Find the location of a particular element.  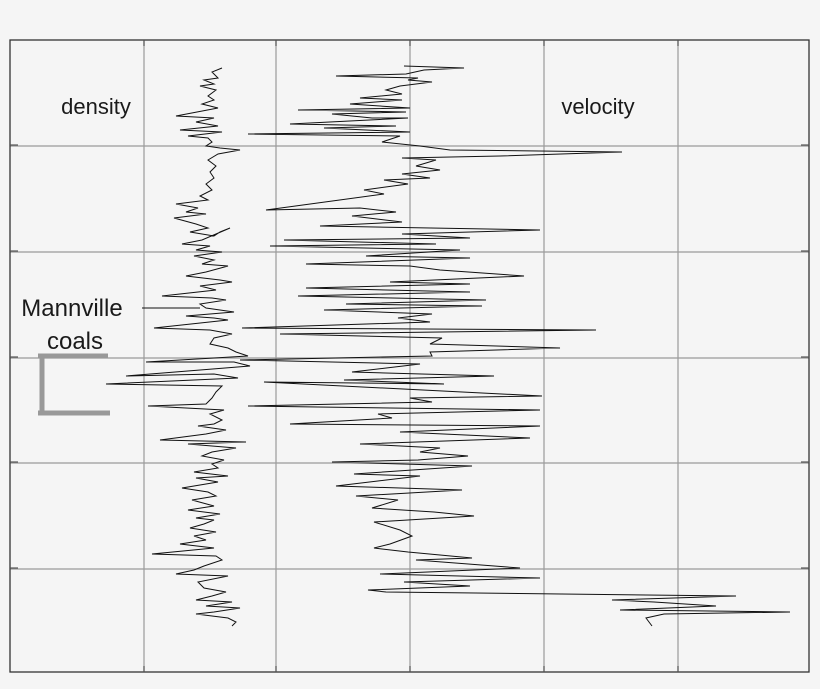

density-curve is located at coordinates (178, 347).